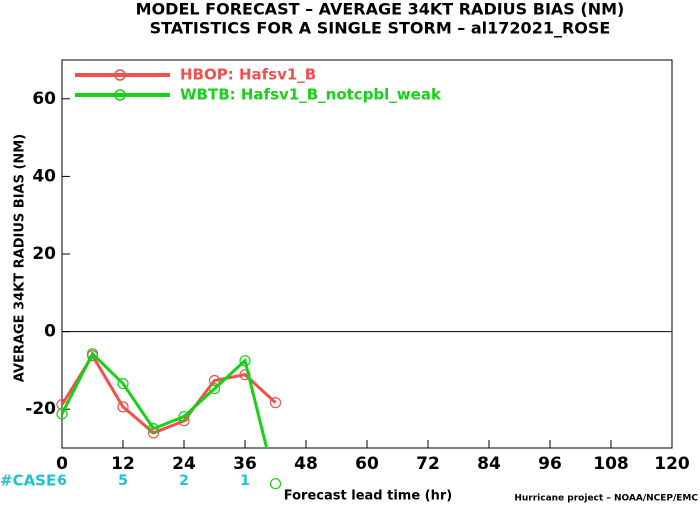 This screenshot has width=700, height=506. I want to click on footer: Hurricane project – NOAA/NCEP/EMC, so click(606, 499).